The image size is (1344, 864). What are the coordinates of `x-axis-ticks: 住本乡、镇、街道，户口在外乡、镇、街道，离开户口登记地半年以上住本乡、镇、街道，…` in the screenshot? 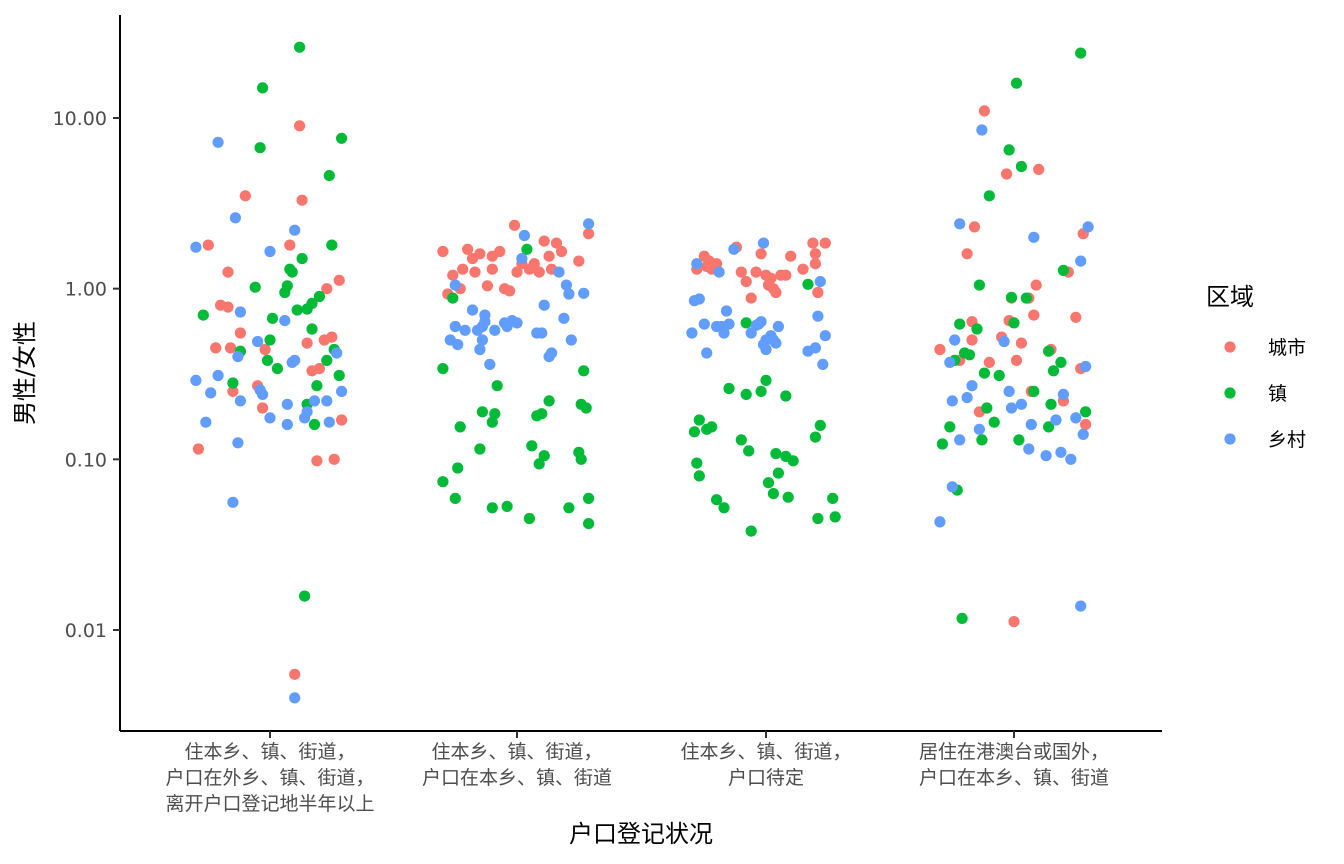 It's located at (637, 773).